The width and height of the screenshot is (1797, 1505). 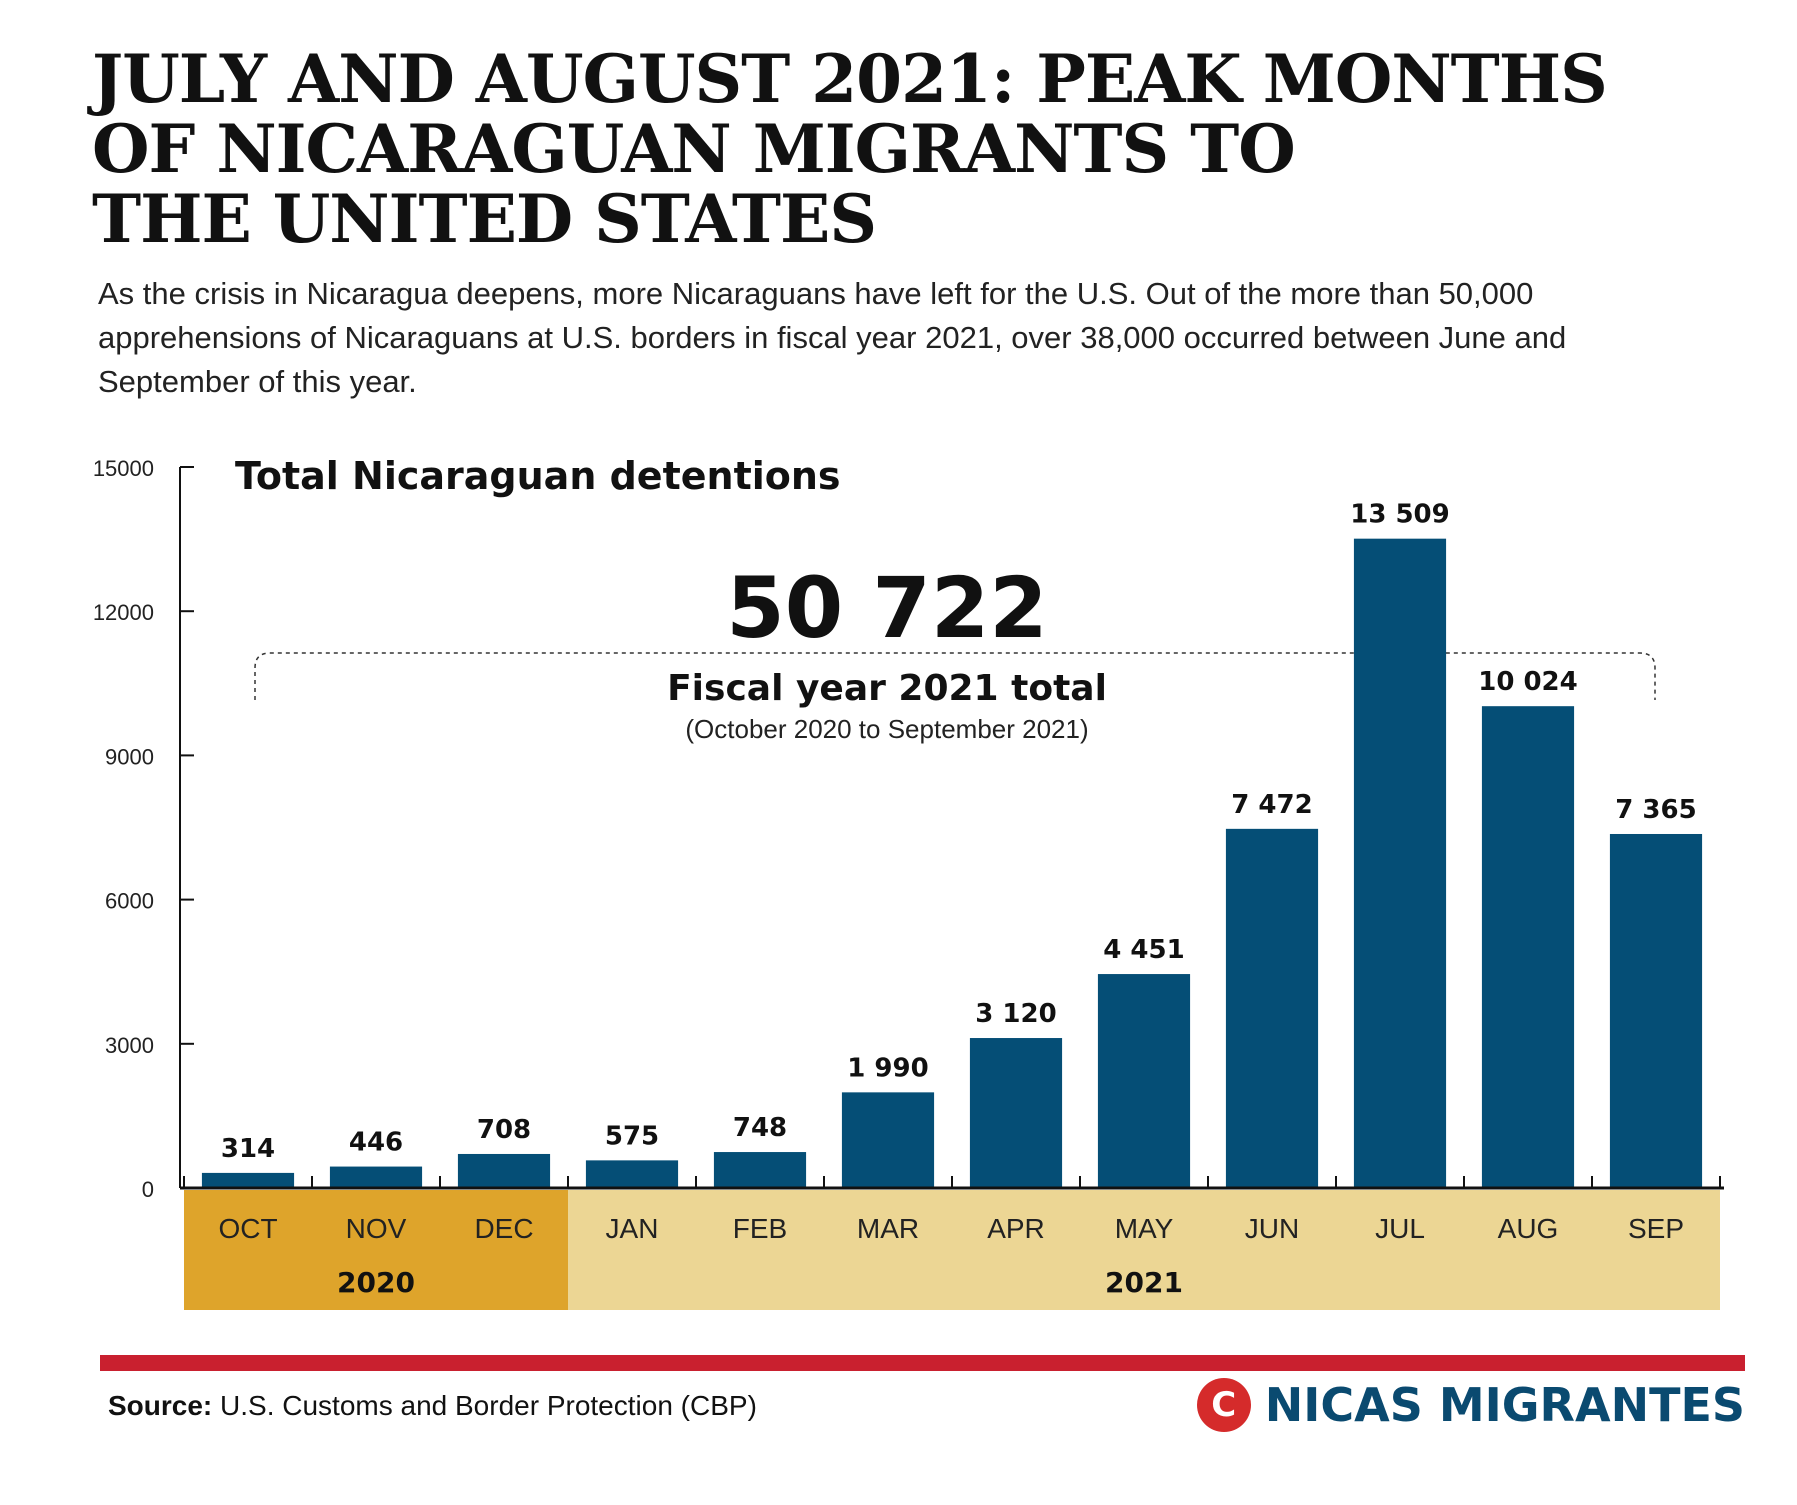 What do you see at coordinates (1655, 810) in the screenshot?
I see `bar-value-label: 7 365` at bounding box center [1655, 810].